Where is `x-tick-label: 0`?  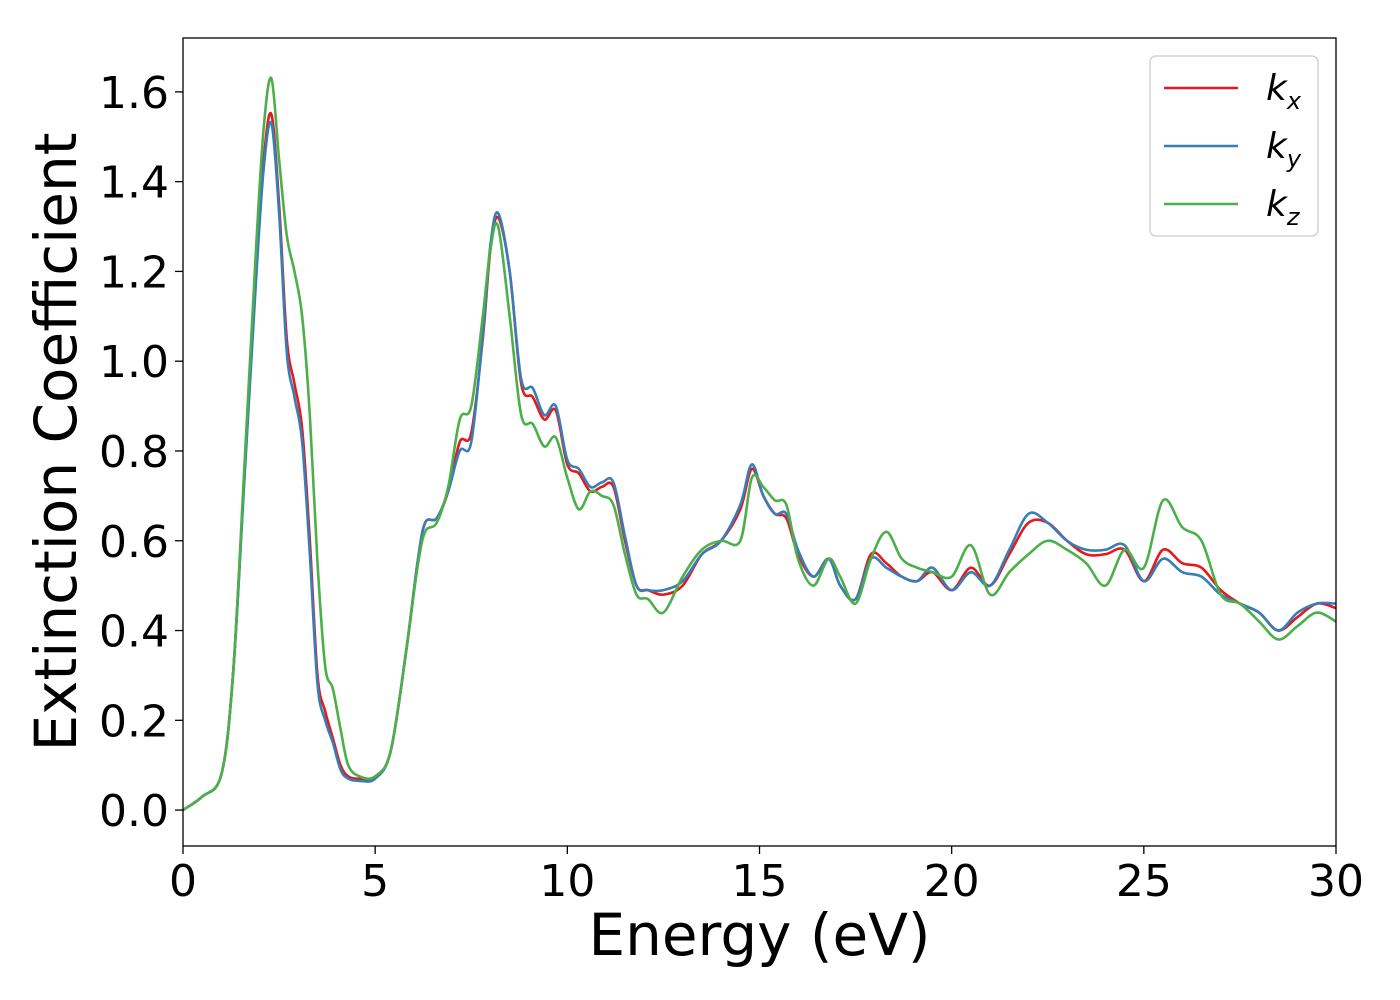
x-tick-label: 0 is located at coordinates (183, 881).